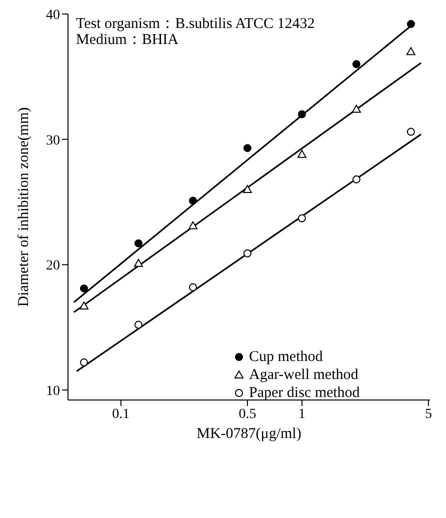  Describe the element at coordinates (304, 393) in the screenshot. I see `legend-label: Paper disc method` at that location.